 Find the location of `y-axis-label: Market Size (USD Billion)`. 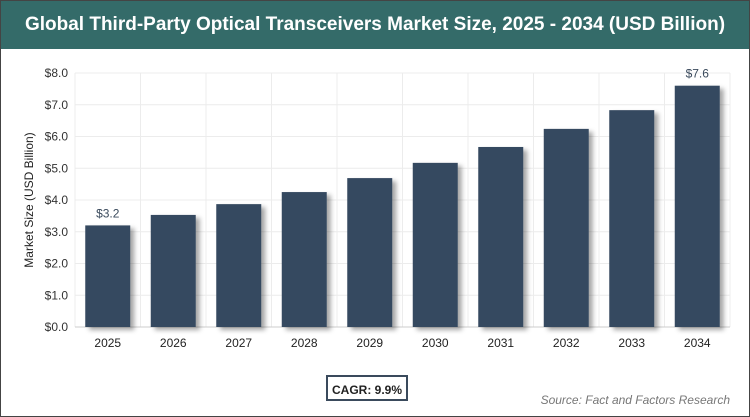

y-axis-label: Market Size (USD Billion) is located at coordinates (29, 199).